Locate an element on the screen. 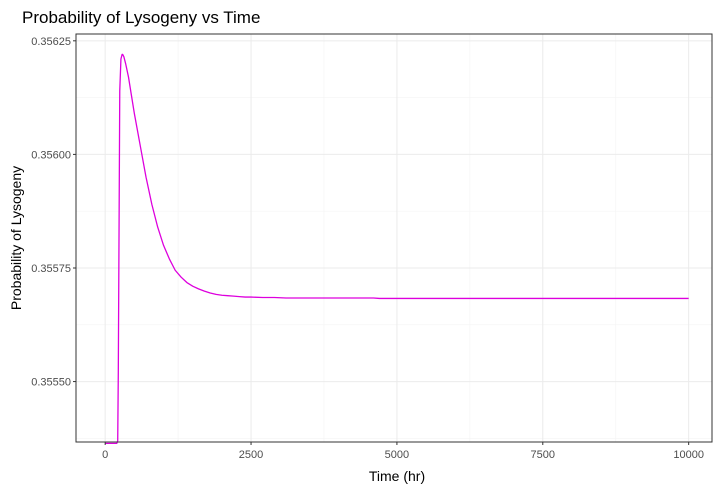 This screenshot has height=495, width=722. x-tick-label: 10000 is located at coordinates (688, 455).